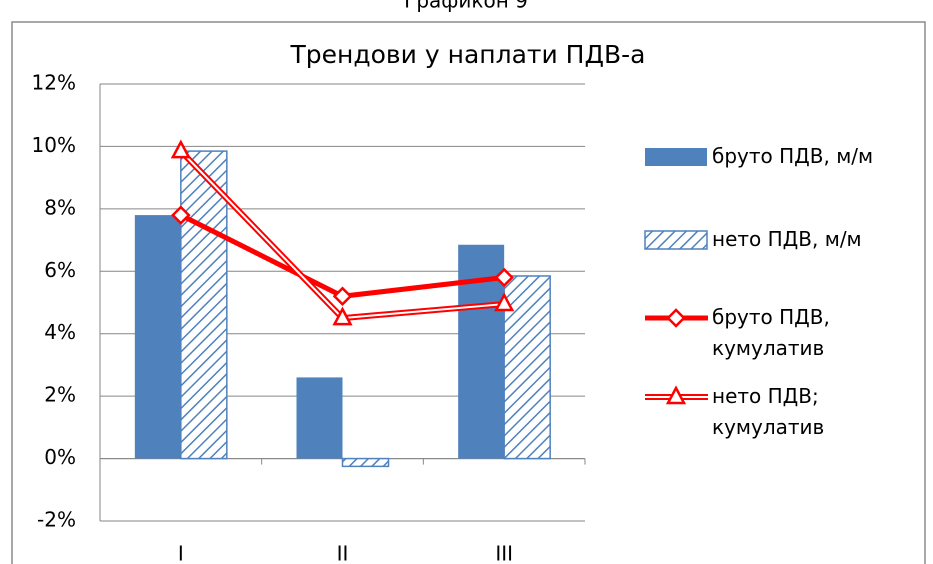 The height and width of the screenshot is (564, 933). What do you see at coordinates (54, 145) in the screenshot?
I see `y-tick-label: 10%` at bounding box center [54, 145].